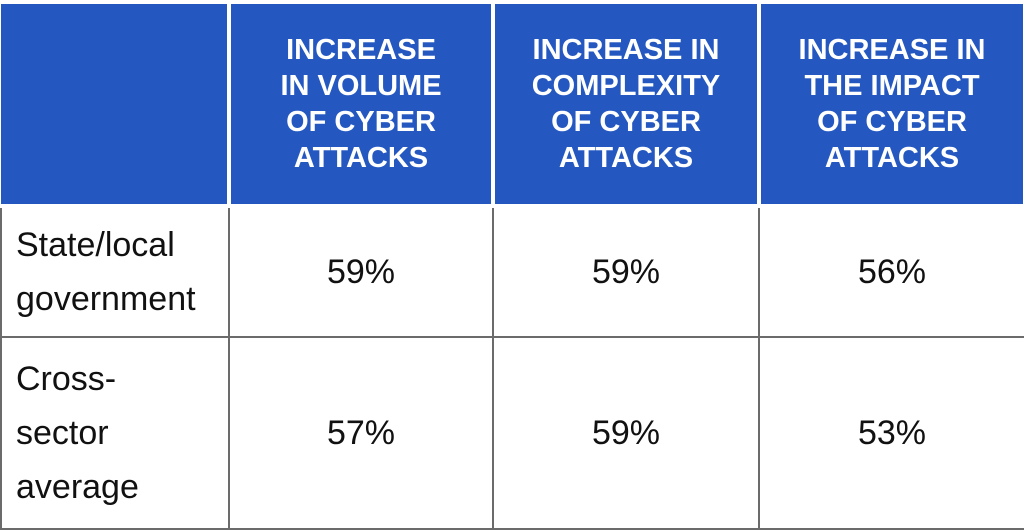 The height and width of the screenshot is (530, 1024). I want to click on column-header: INCREASE IN COMPLEXITY OF CYBER ATTACKS, so click(626, 104).